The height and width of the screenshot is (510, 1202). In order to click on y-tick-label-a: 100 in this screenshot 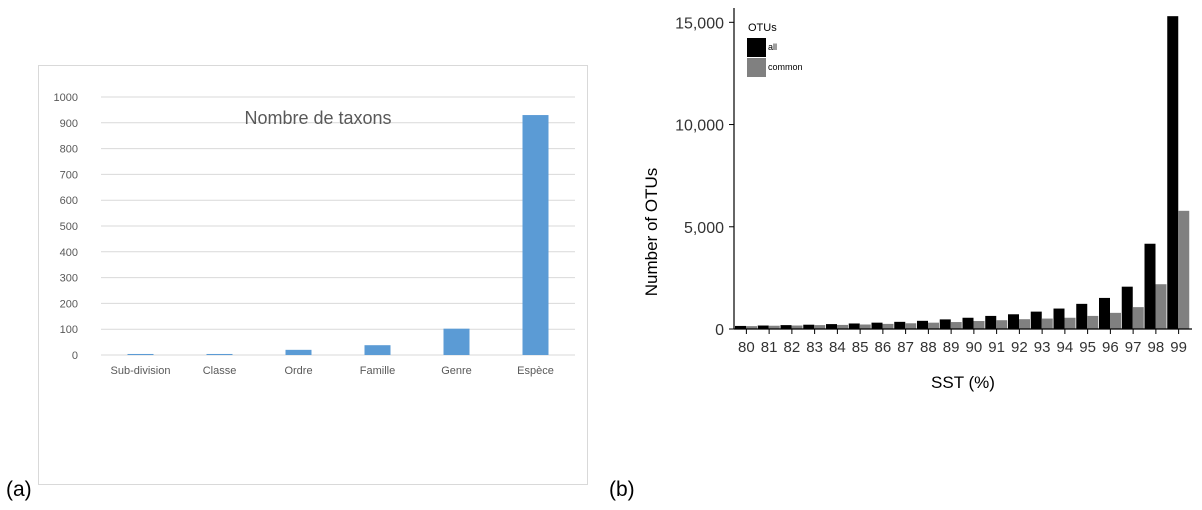, I will do `click(69, 330)`.